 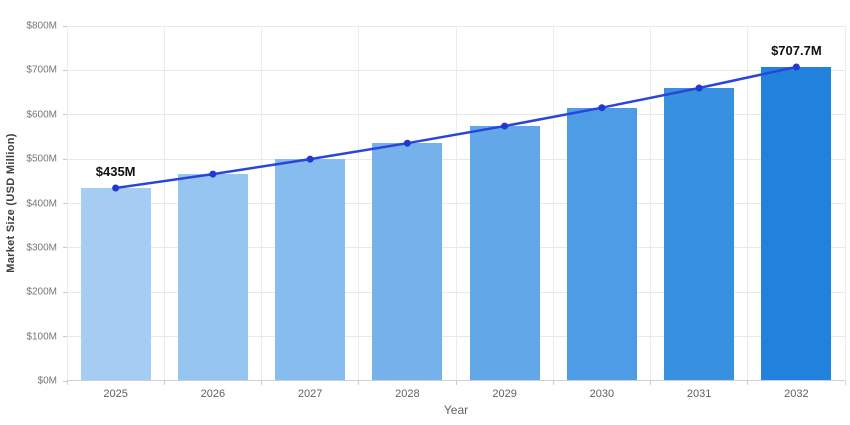 What do you see at coordinates (115, 171) in the screenshot?
I see `data-label: $435M` at bounding box center [115, 171].